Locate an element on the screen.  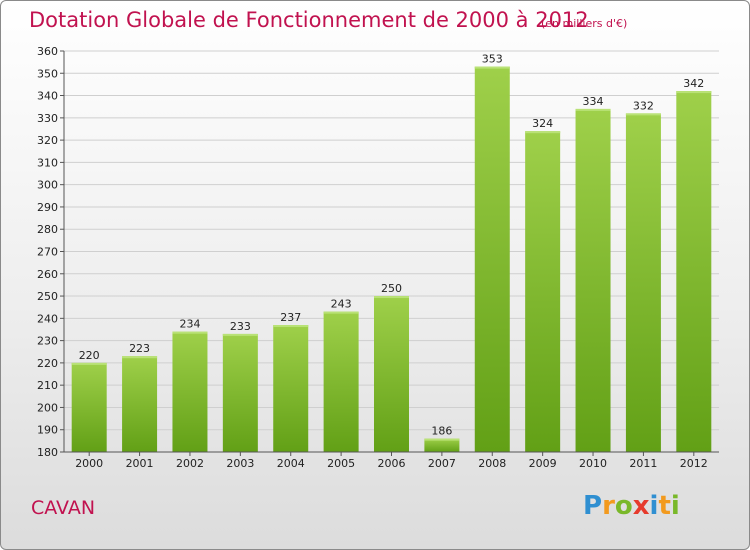
data-label: 332 is located at coordinates (643, 105).